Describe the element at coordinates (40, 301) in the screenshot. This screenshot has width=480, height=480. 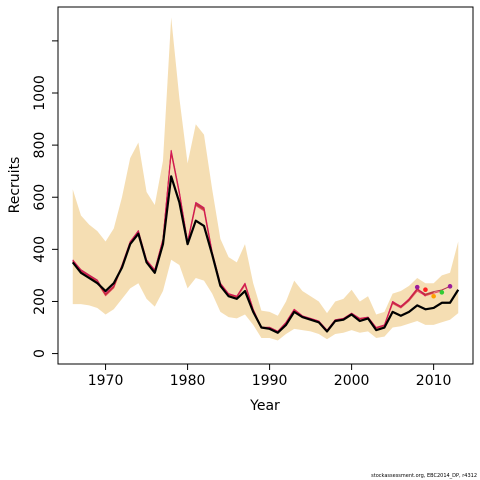
I see `y-tick-label: 200` at that location.